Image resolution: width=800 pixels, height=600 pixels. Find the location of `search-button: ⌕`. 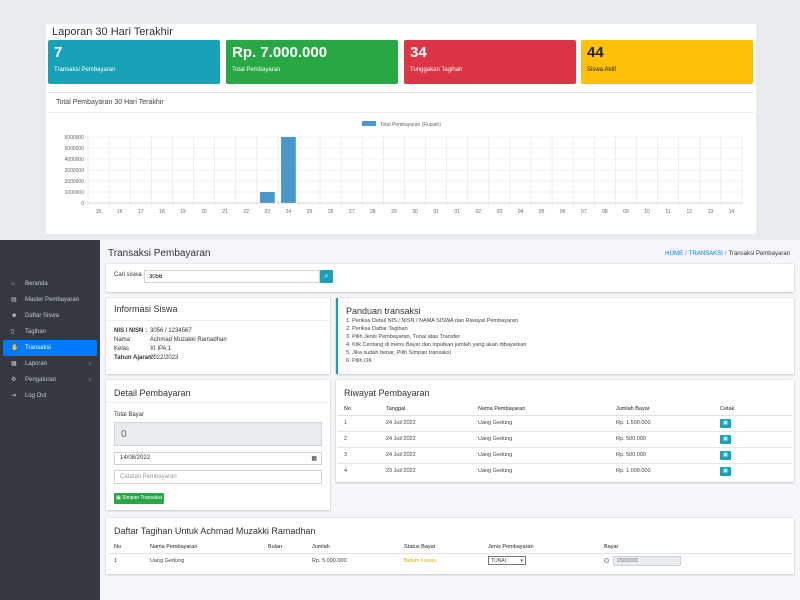

search-button: ⌕ is located at coordinates (326, 276).